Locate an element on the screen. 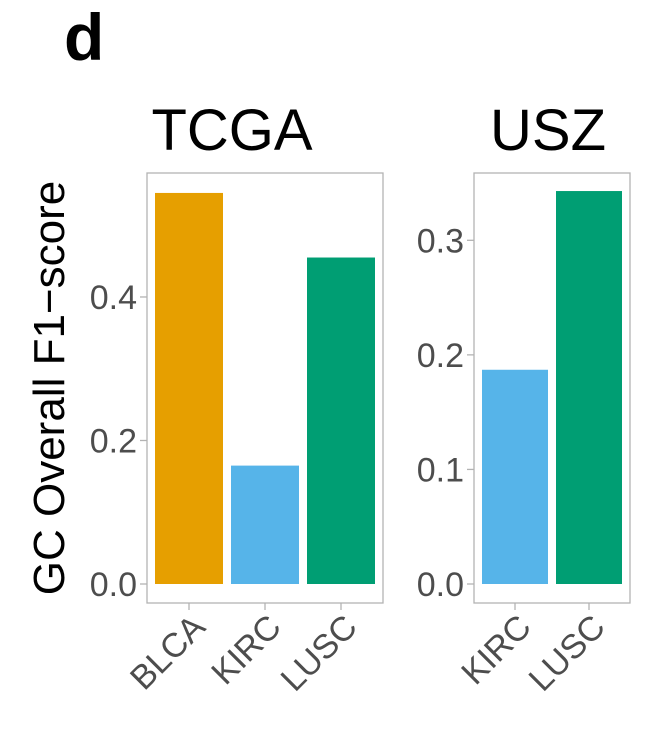 The width and height of the screenshot is (652, 730). panel-letter: d is located at coordinates (84, 37).